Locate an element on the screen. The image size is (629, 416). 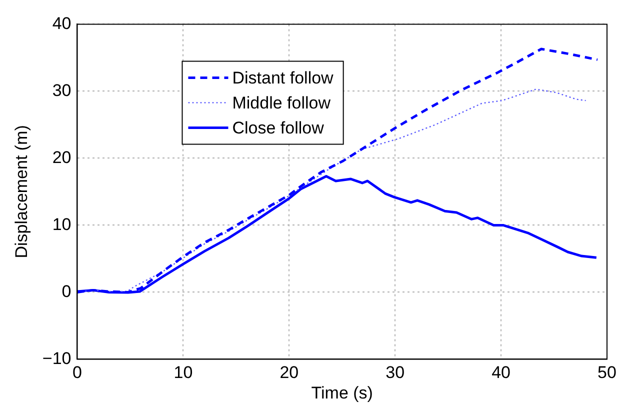
x-tick-label: 40 is located at coordinates (501, 372).